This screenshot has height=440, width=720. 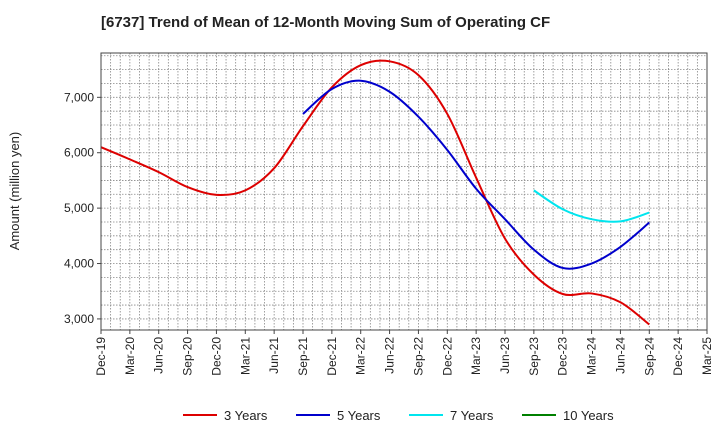 I want to click on legend: 3 Years 5 Years 7 Years 10 Years, so click(x=398, y=415).